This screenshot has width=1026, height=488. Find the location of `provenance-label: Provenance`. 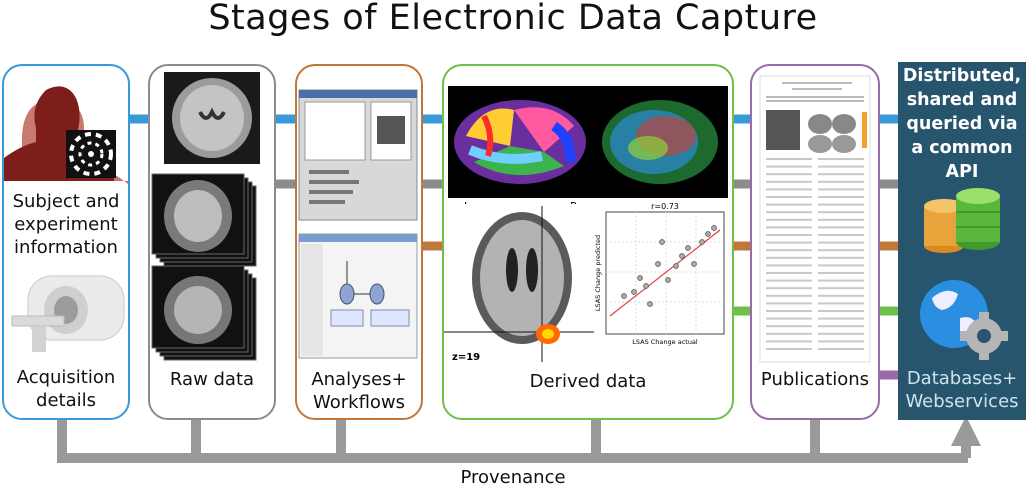

provenance-label: Provenance is located at coordinates (513, 477).